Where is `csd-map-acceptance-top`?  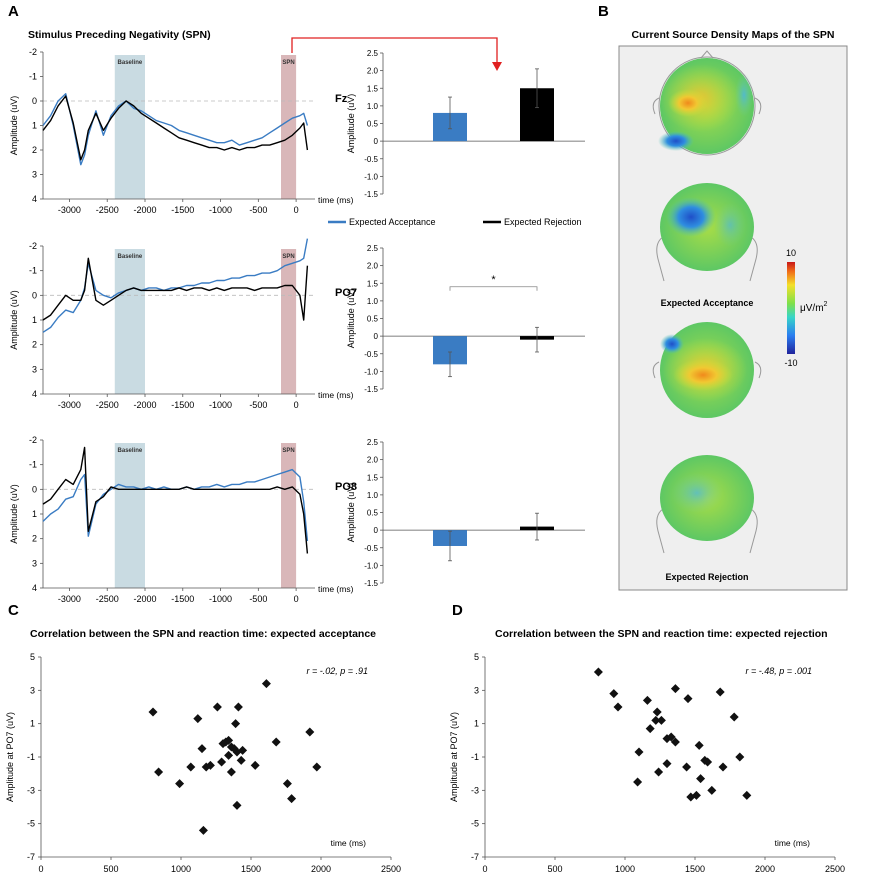 csd-map-acceptance-top is located at coordinates (707, 103).